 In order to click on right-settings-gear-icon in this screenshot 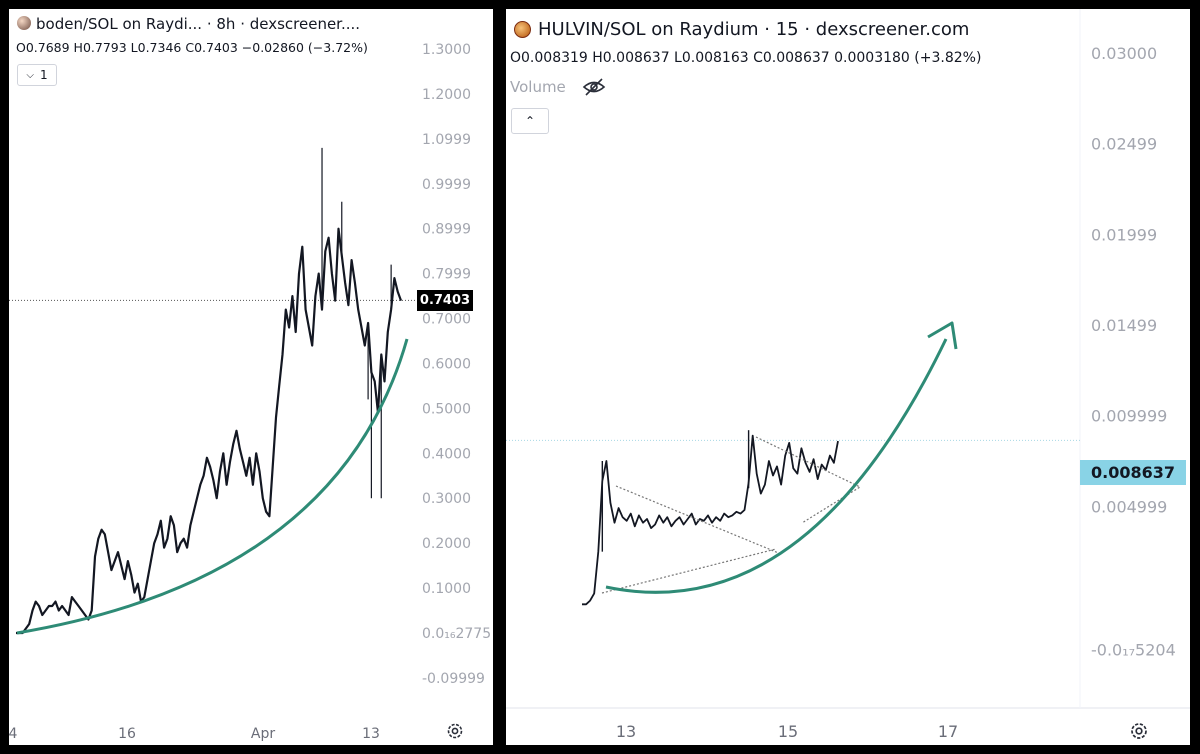, I will do `click(1139, 731)`.